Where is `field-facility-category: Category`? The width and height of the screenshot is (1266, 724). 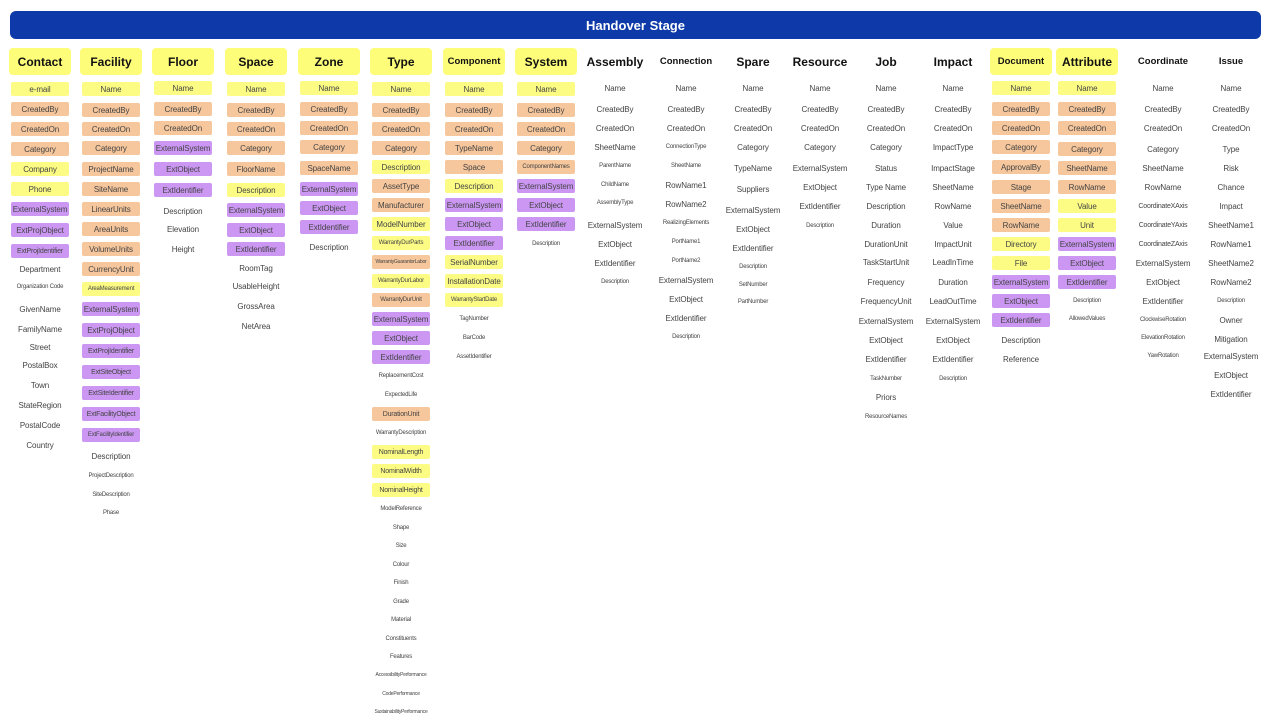
field-facility-category: Category is located at coordinates (111, 148).